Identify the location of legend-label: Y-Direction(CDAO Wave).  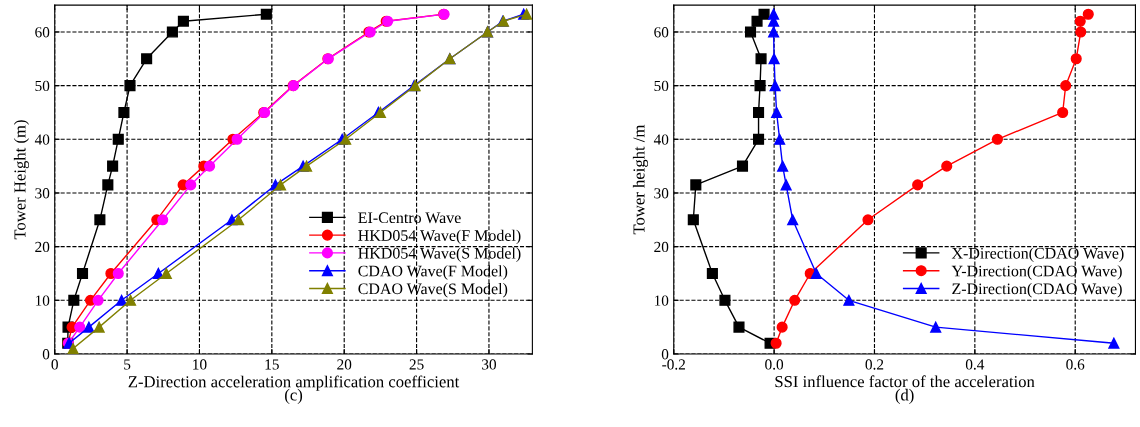
(1036, 272).